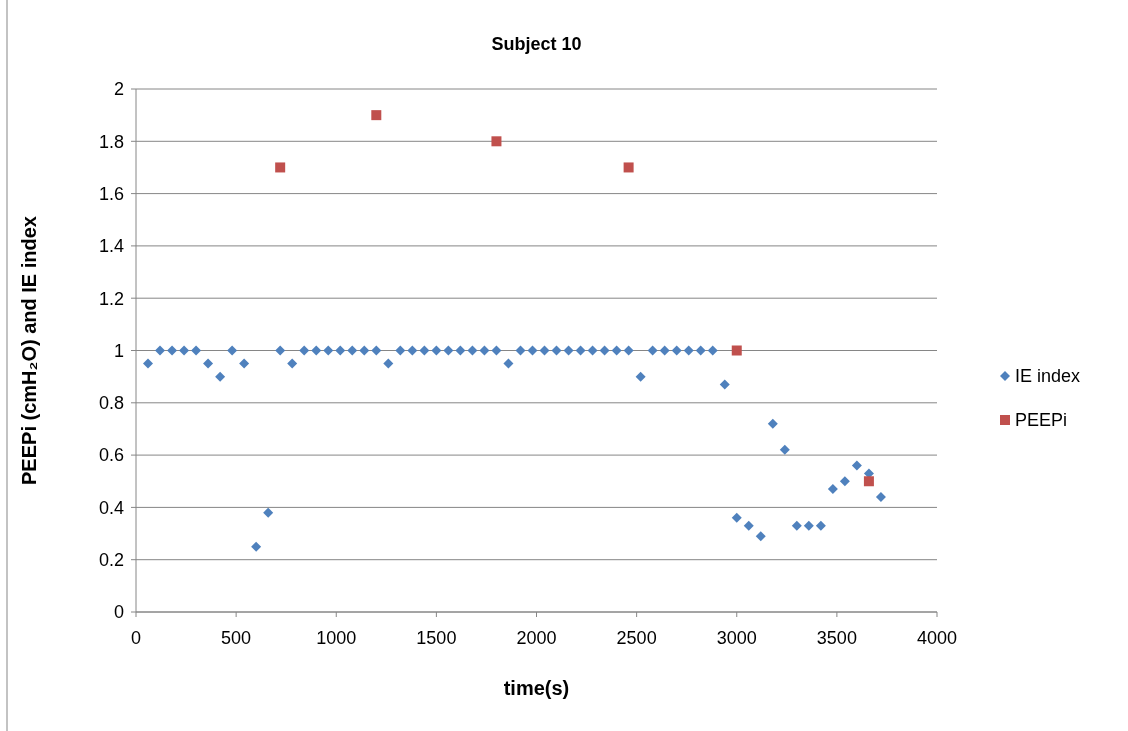  What do you see at coordinates (836, 638) in the screenshot?
I see `x-tick-label: 3500` at bounding box center [836, 638].